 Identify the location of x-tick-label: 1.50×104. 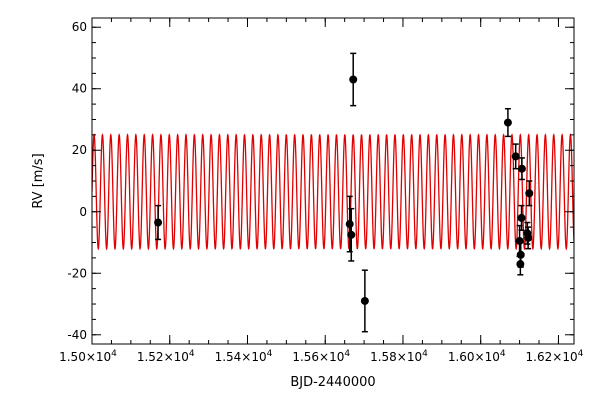
(88, 356).